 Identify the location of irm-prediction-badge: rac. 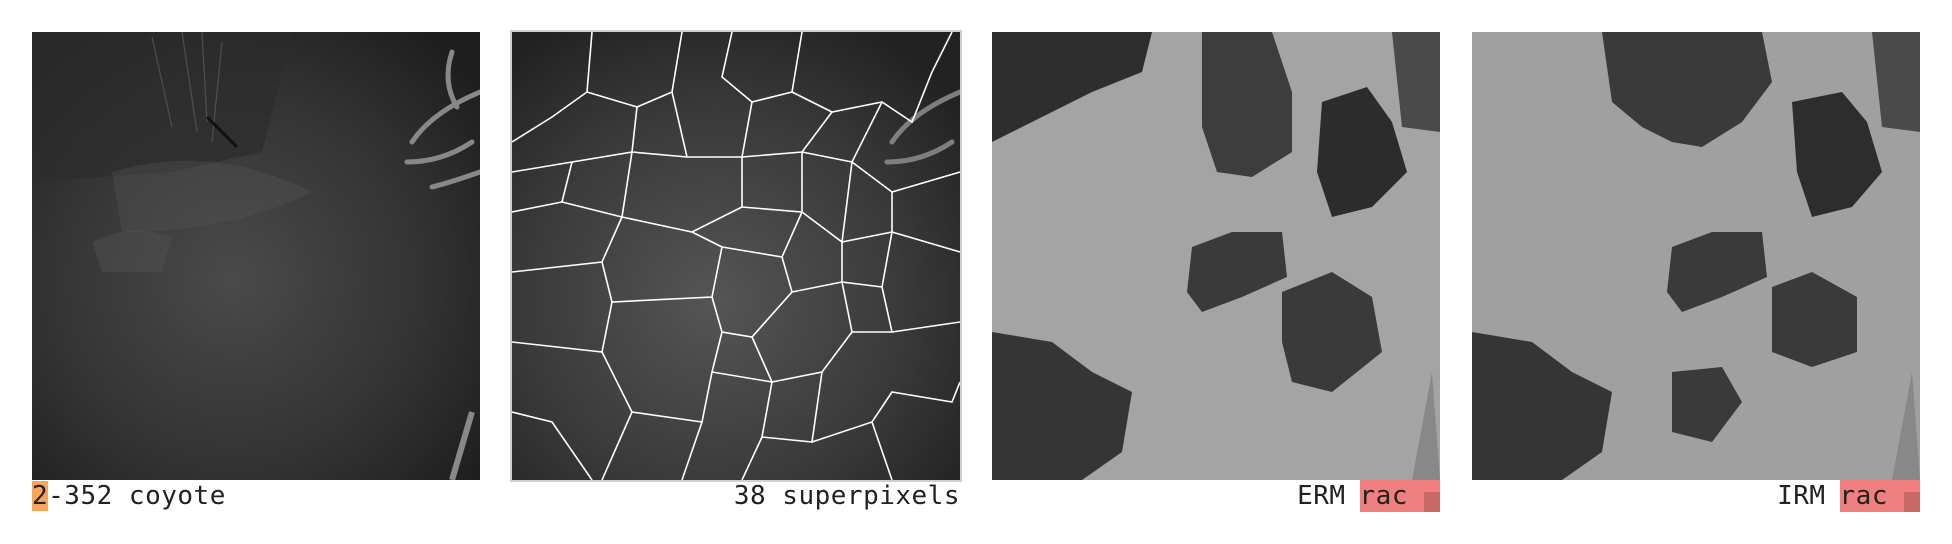
(1879, 496).